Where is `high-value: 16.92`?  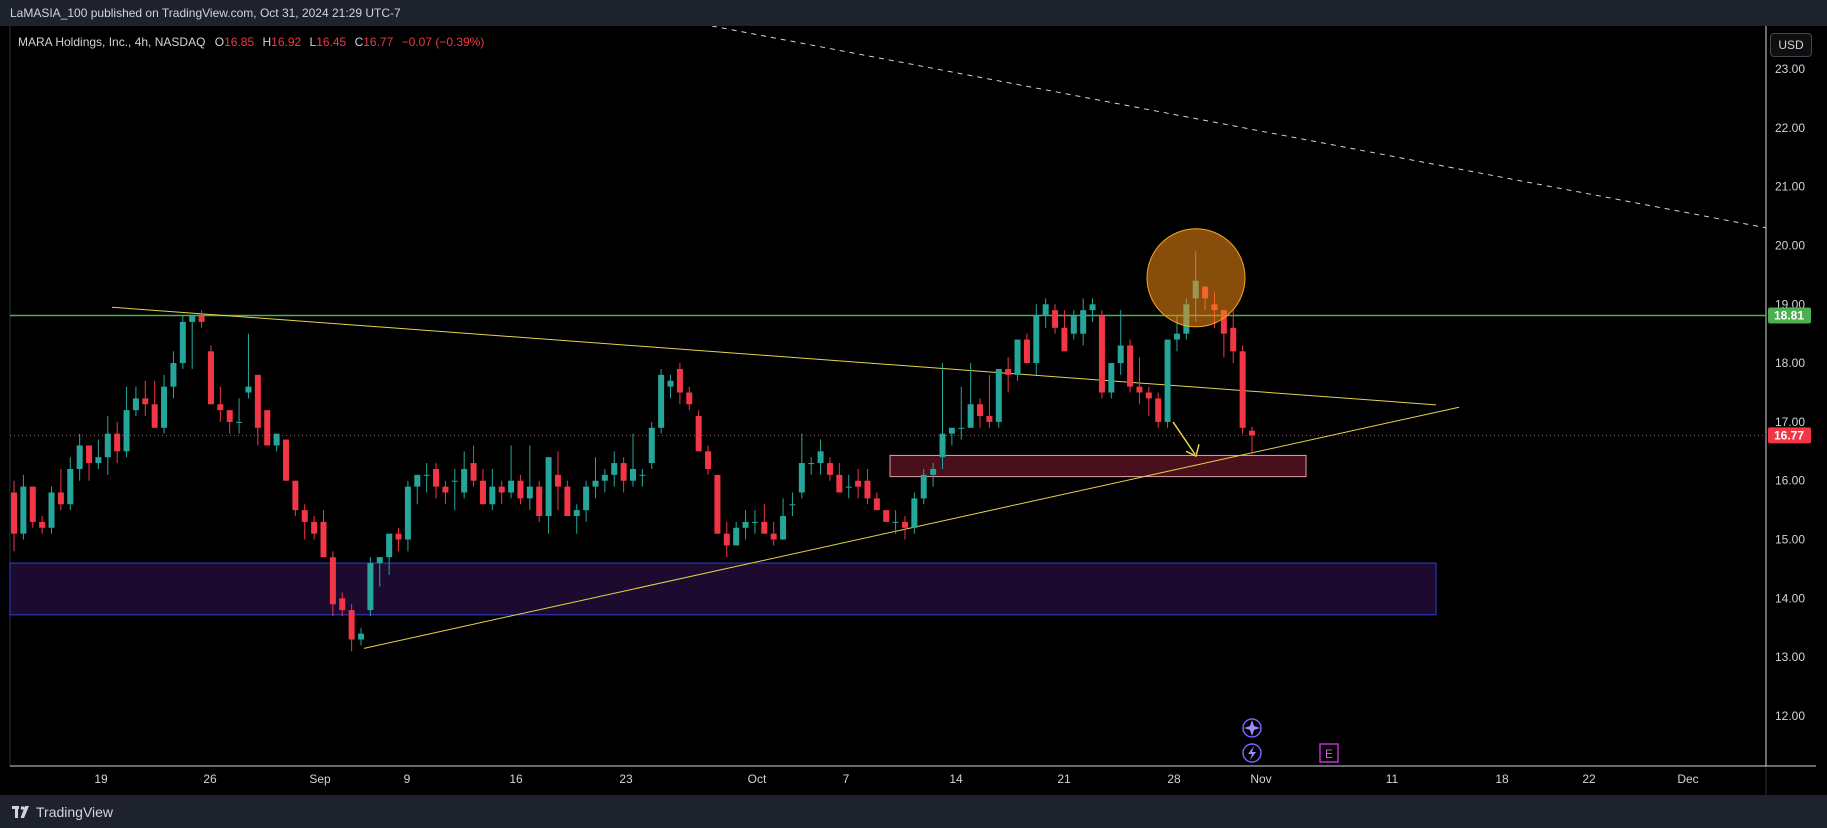
high-value: 16.92 is located at coordinates (286, 42).